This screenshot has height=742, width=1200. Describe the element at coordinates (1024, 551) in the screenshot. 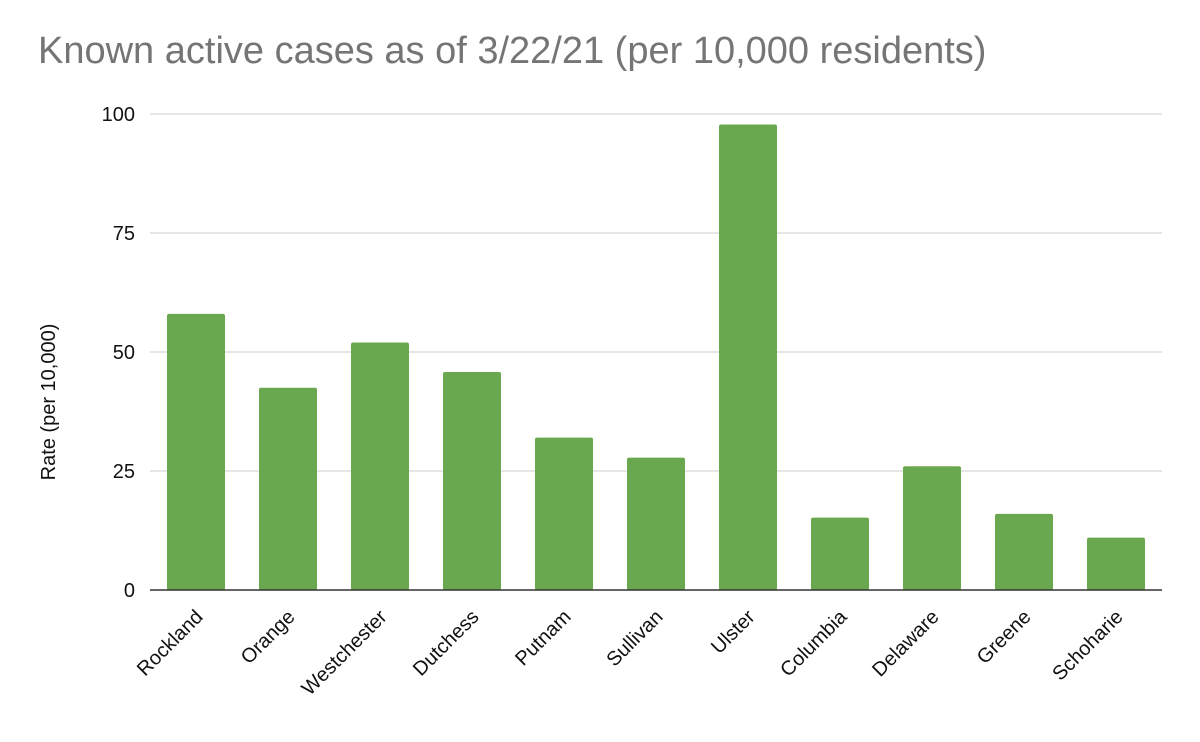

I see `bar-greene` at that location.